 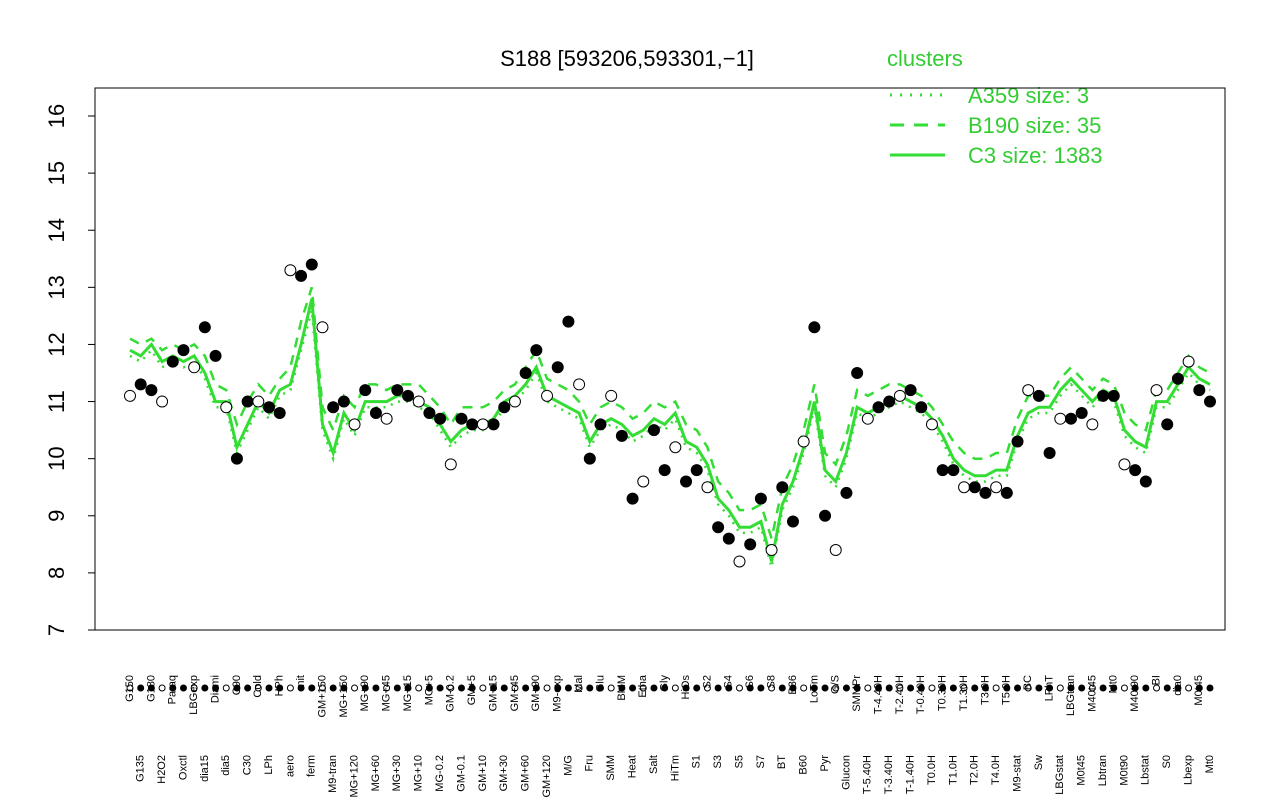 What do you see at coordinates (387, 693) in the screenshot?
I see `x-tick-label: MG+45` at bounding box center [387, 693].